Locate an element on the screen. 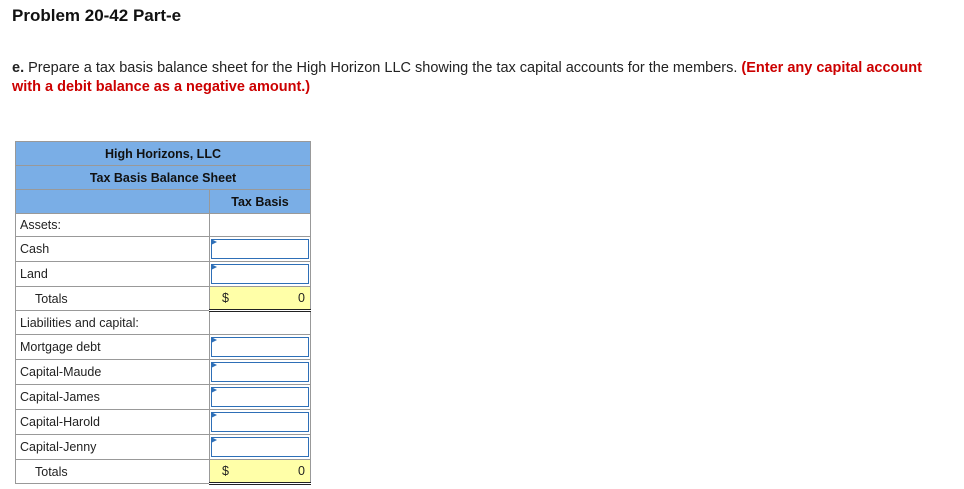 The width and height of the screenshot is (964, 489). column-header-tax-basis: Tax Basis is located at coordinates (260, 201).